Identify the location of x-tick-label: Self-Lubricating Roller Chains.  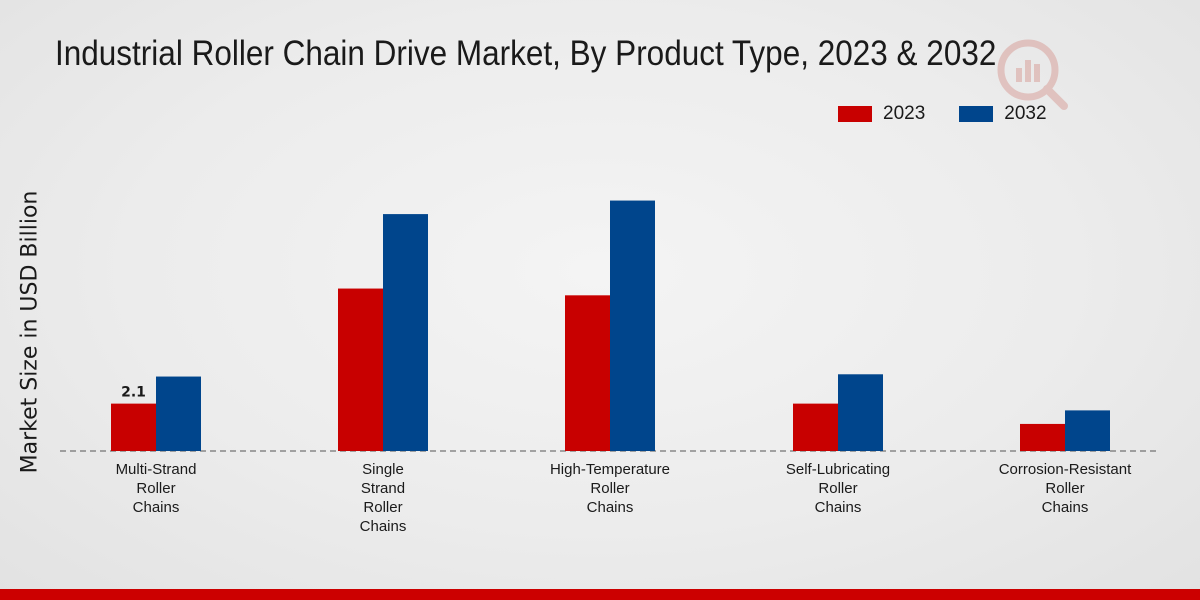
(838, 488).